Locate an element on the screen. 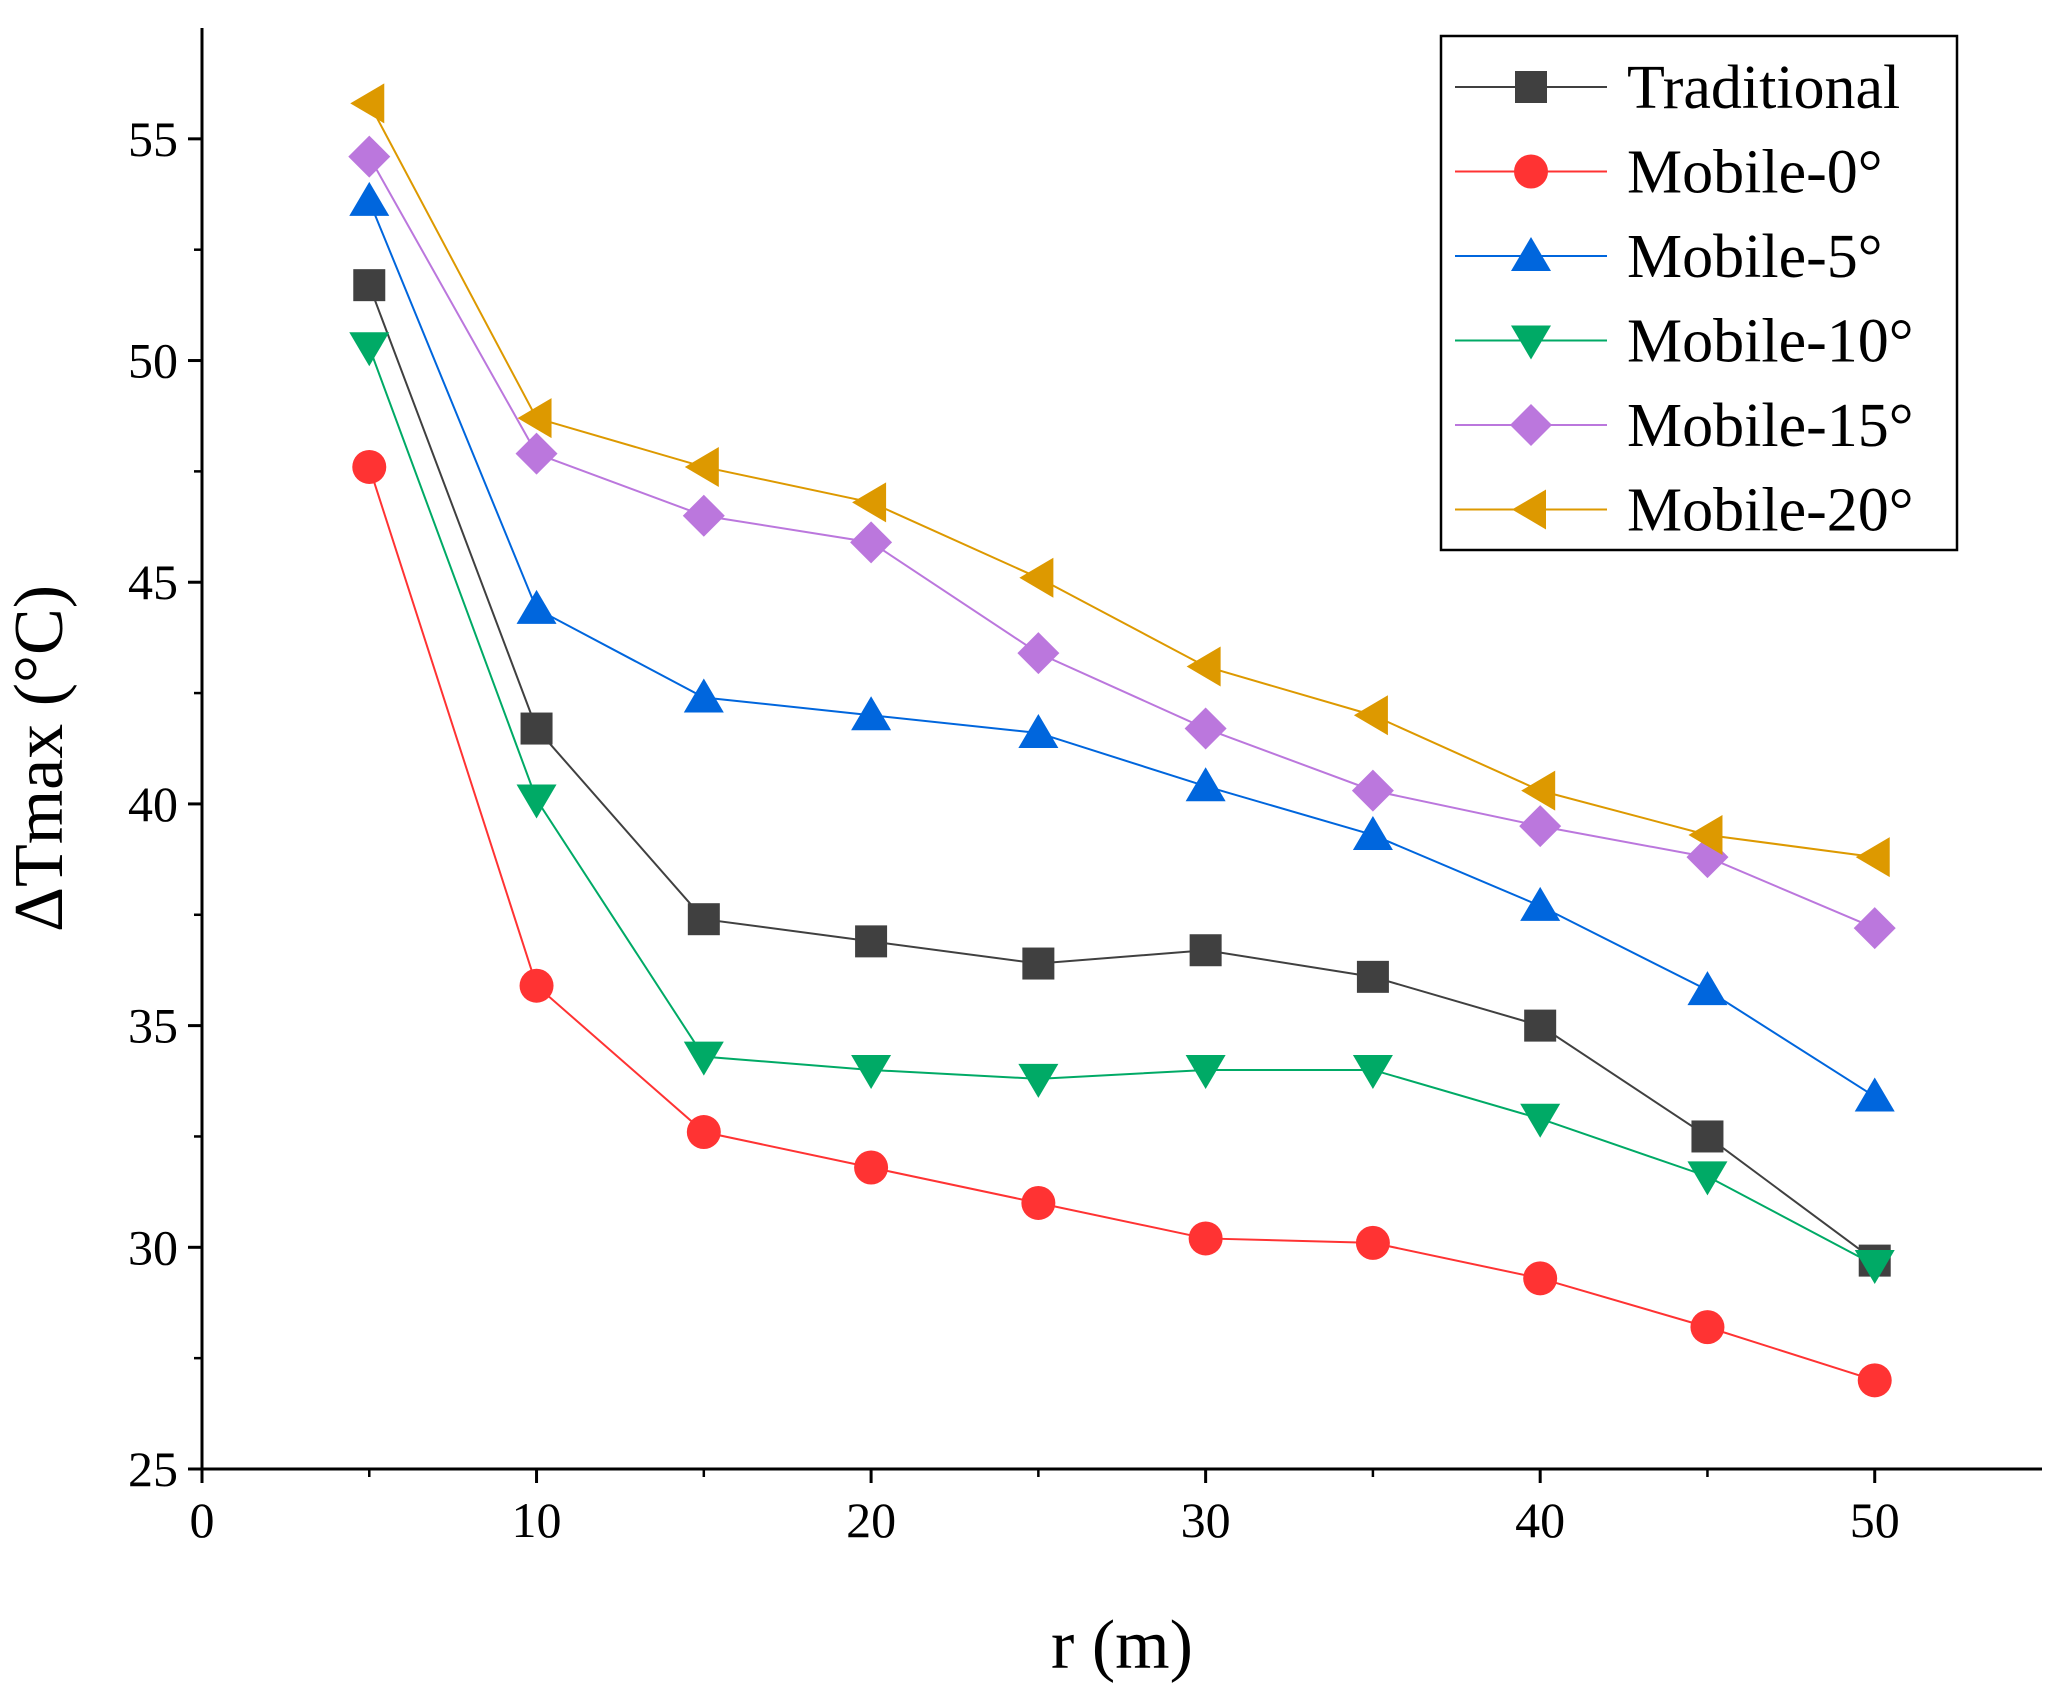 The height and width of the screenshot is (1700, 2062). y-tick-label: 35 is located at coordinates (153, 1026).